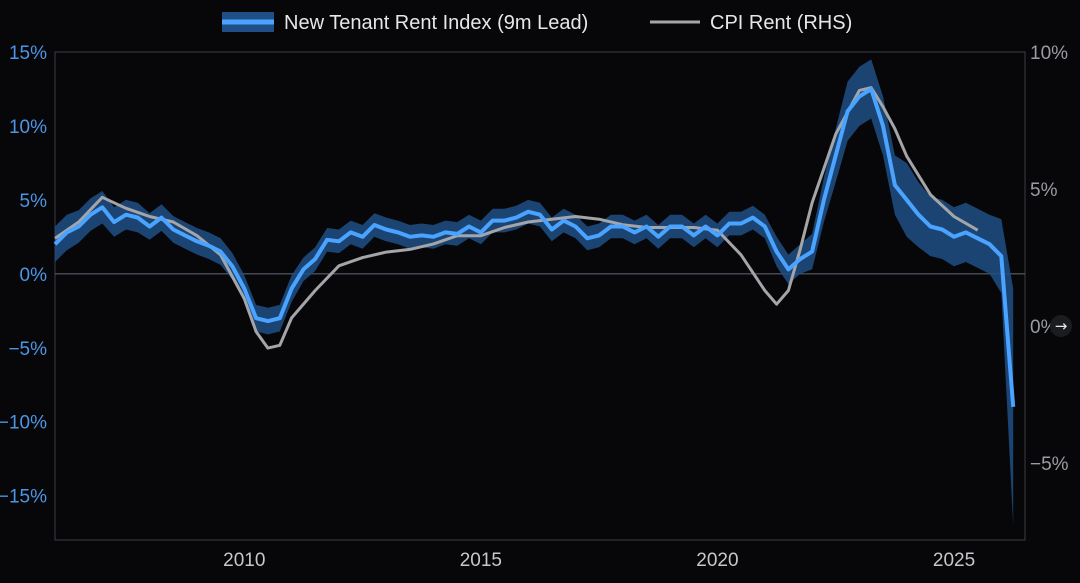 The image size is (1080, 583). Describe the element at coordinates (1044, 190) in the screenshot. I see `right-tick-label: 5%` at that location.